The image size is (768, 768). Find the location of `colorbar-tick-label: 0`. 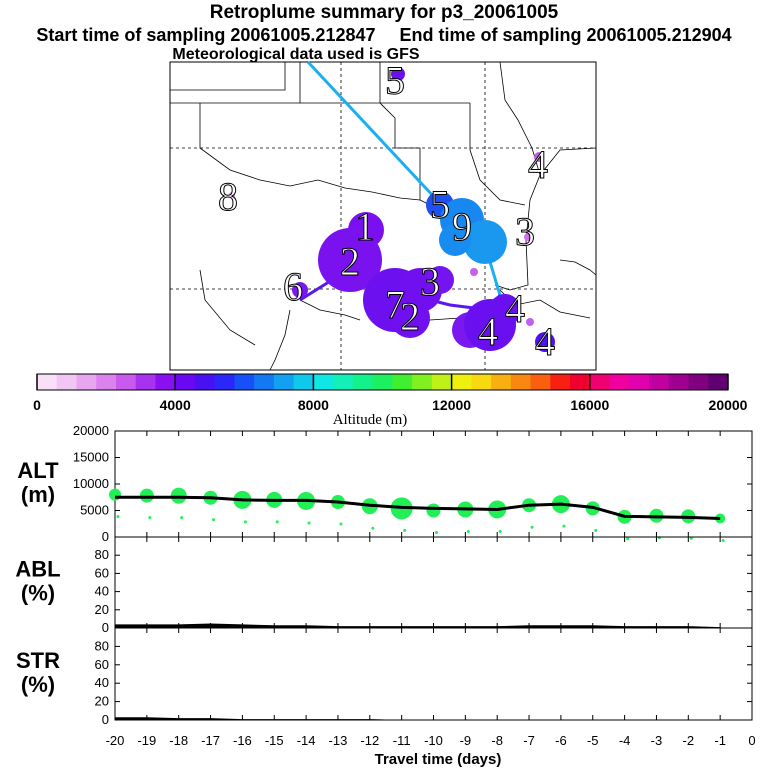

colorbar-tick-label: 0 is located at coordinates (37, 405).